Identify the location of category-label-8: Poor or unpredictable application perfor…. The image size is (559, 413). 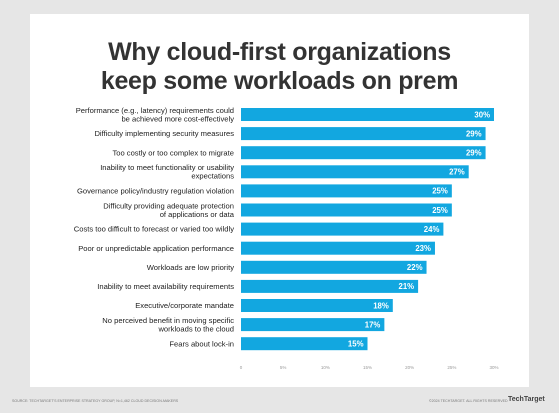
(156, 248).